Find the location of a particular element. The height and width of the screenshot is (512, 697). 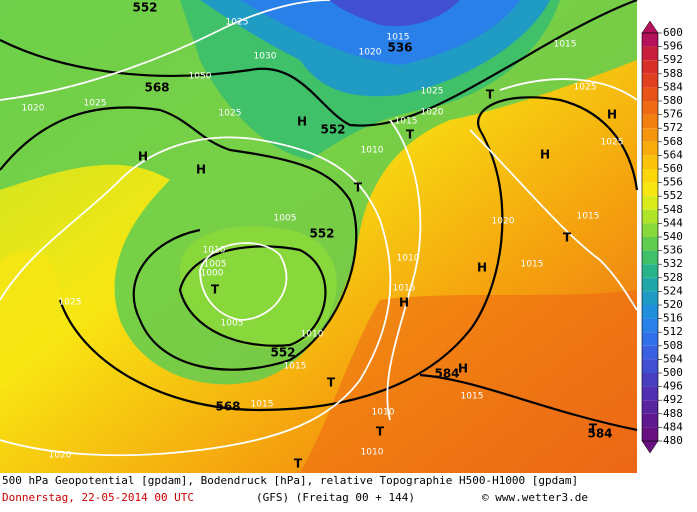

colorbar-label: 580 is located at coordinates (673, 100).